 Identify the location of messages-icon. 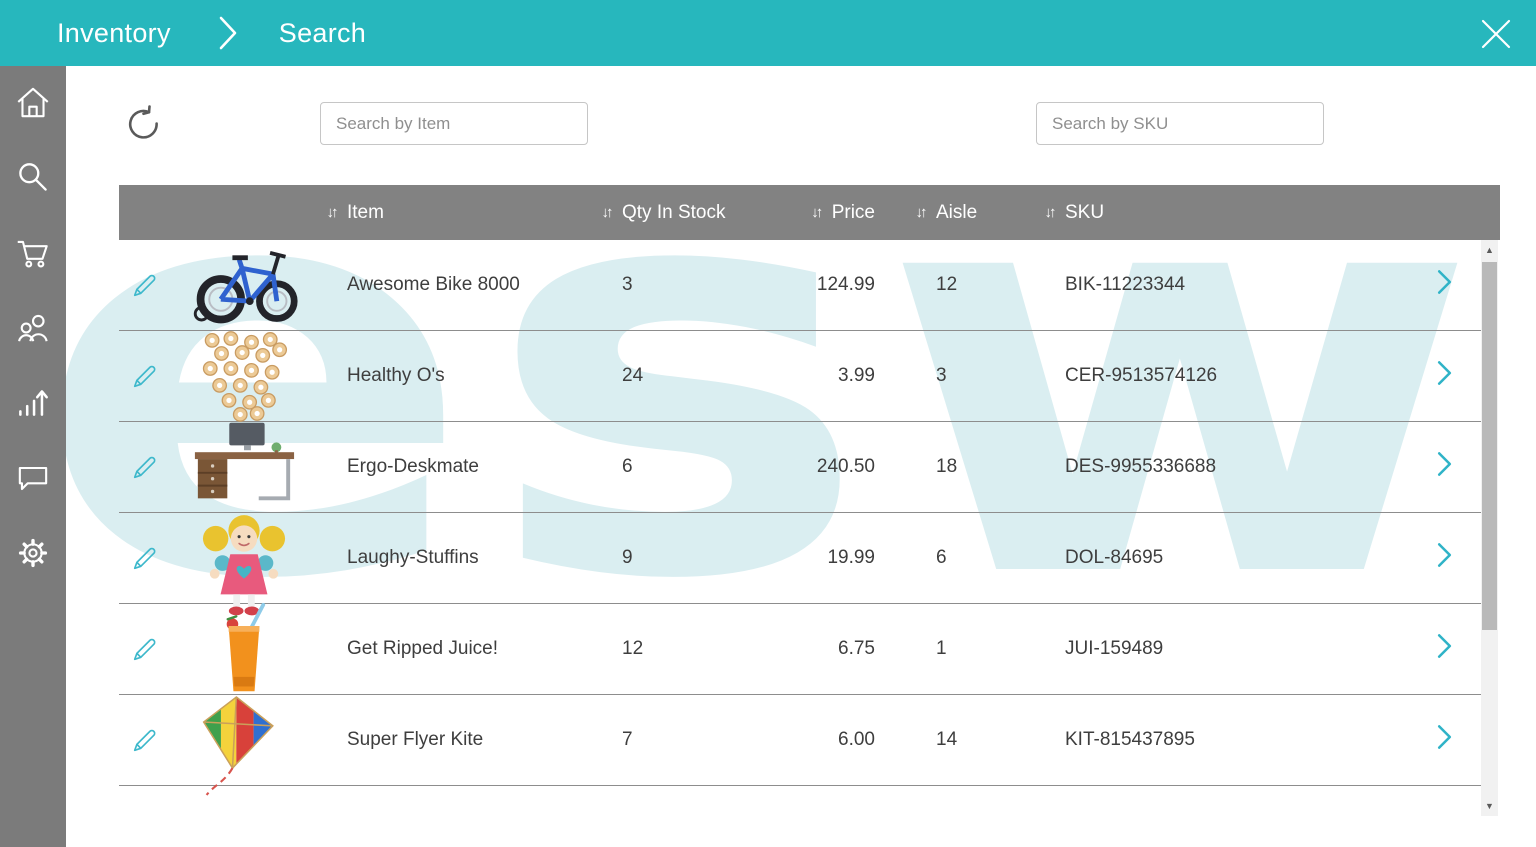
(33, 478).